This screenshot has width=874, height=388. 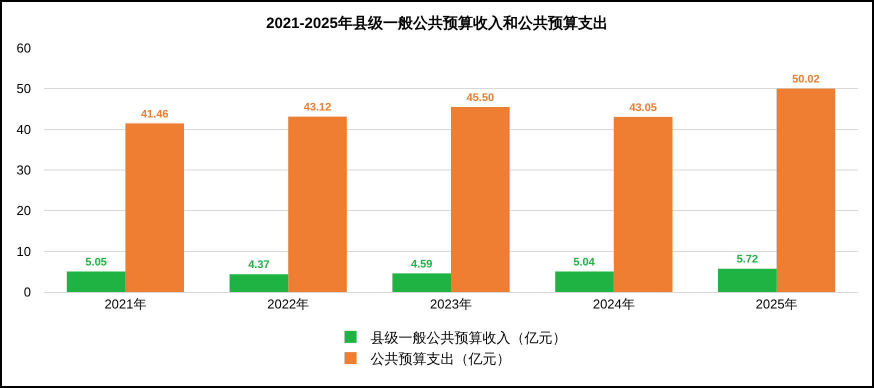 I want to click on data-label: 41.46, so click(x=154, y=114).